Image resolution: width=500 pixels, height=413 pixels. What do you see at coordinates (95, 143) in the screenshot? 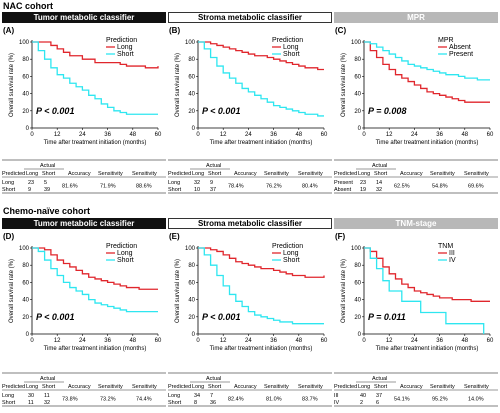
I see `x-axis-label: Time after treatment initiation (months)` at bounding box center [95, 143].